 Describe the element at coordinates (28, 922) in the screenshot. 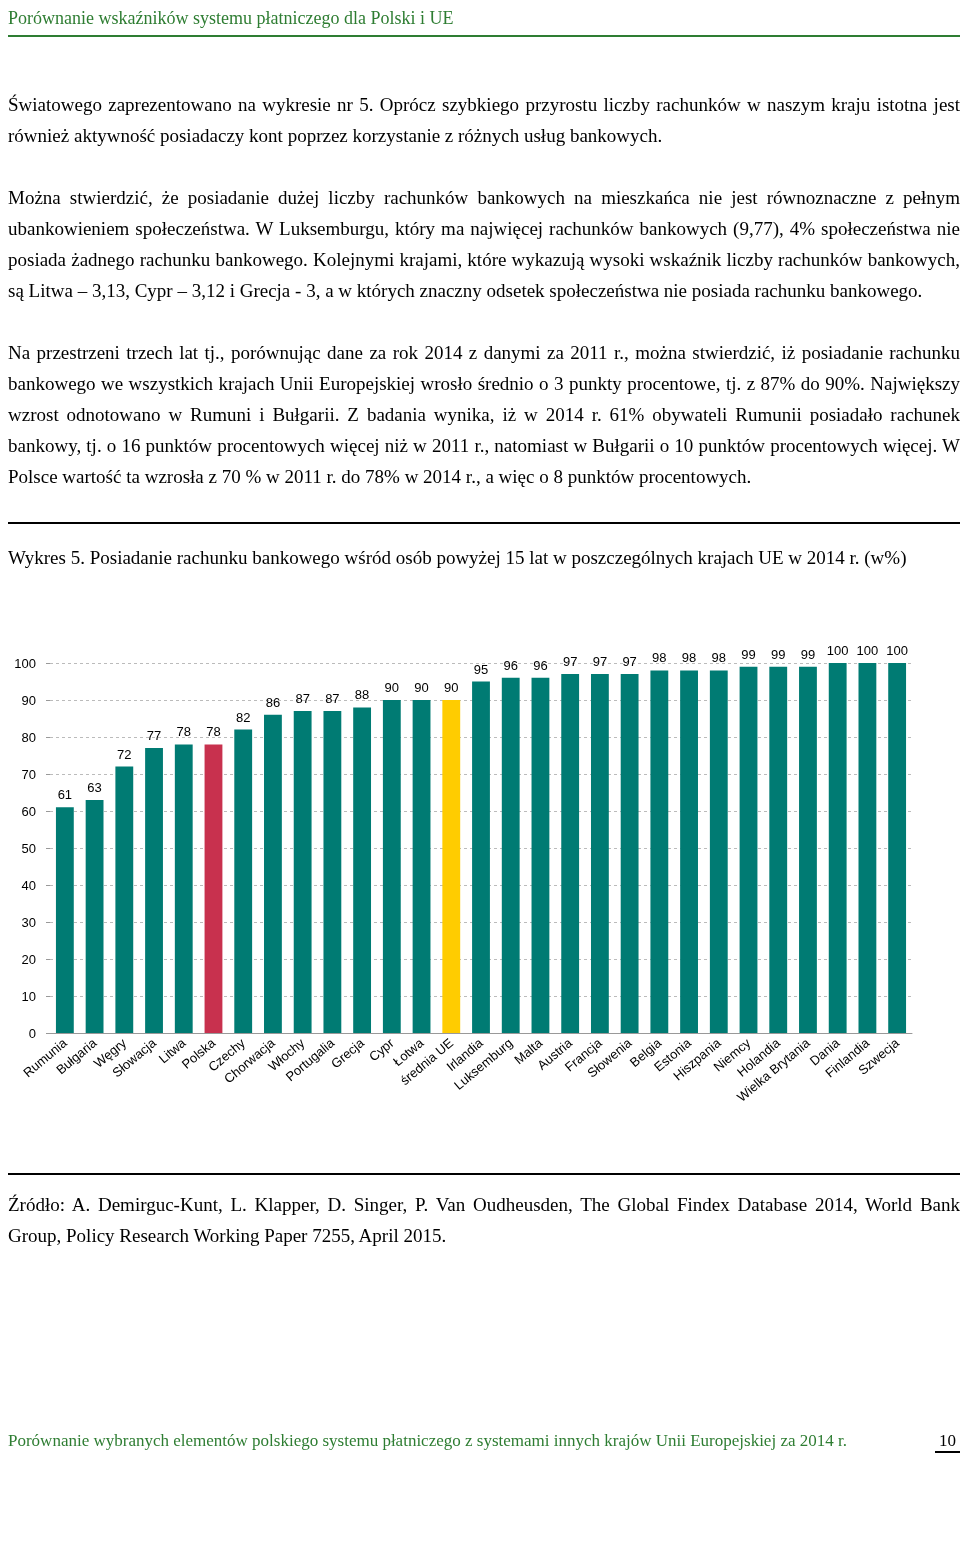

I see `y-tick-label: 30` at that location.